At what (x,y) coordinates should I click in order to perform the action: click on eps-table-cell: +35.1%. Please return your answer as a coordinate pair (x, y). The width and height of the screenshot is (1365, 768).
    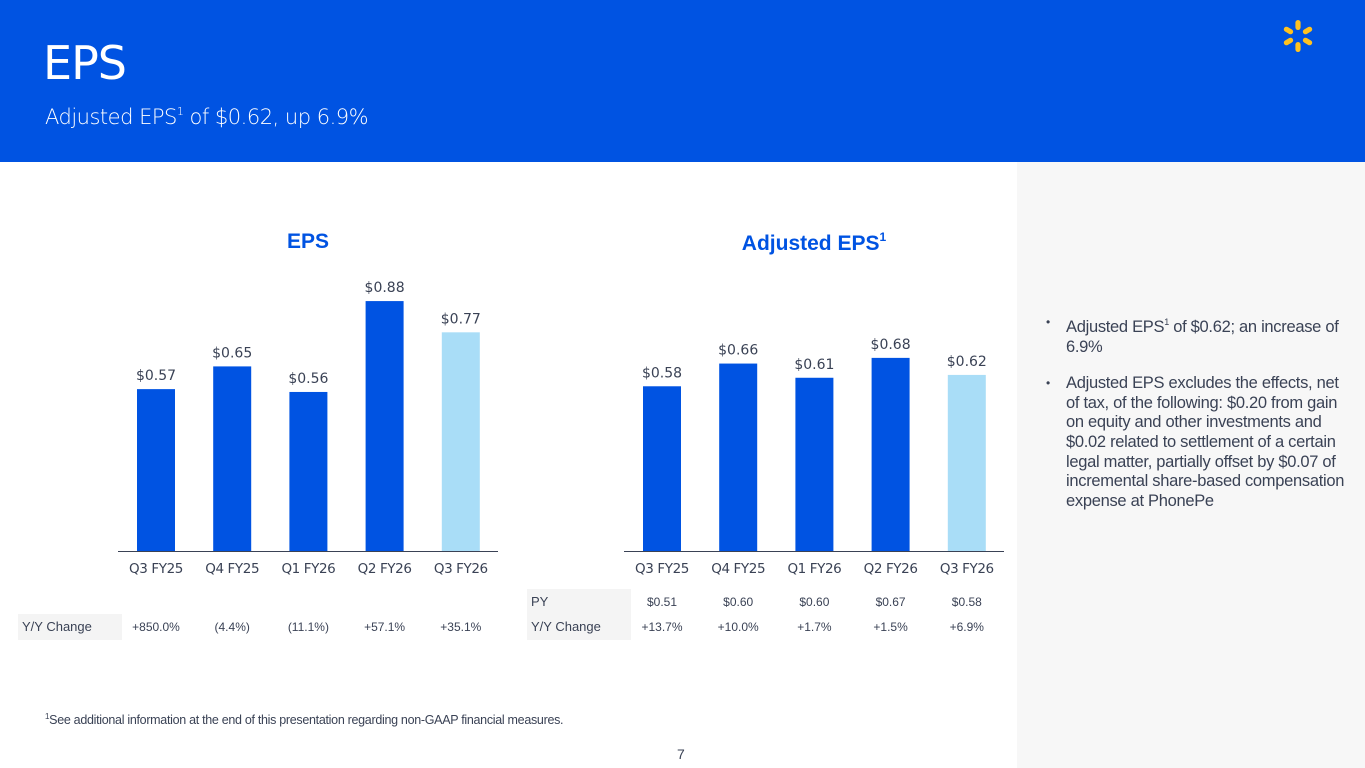
    Looking at the image, I should click on (461, 627).